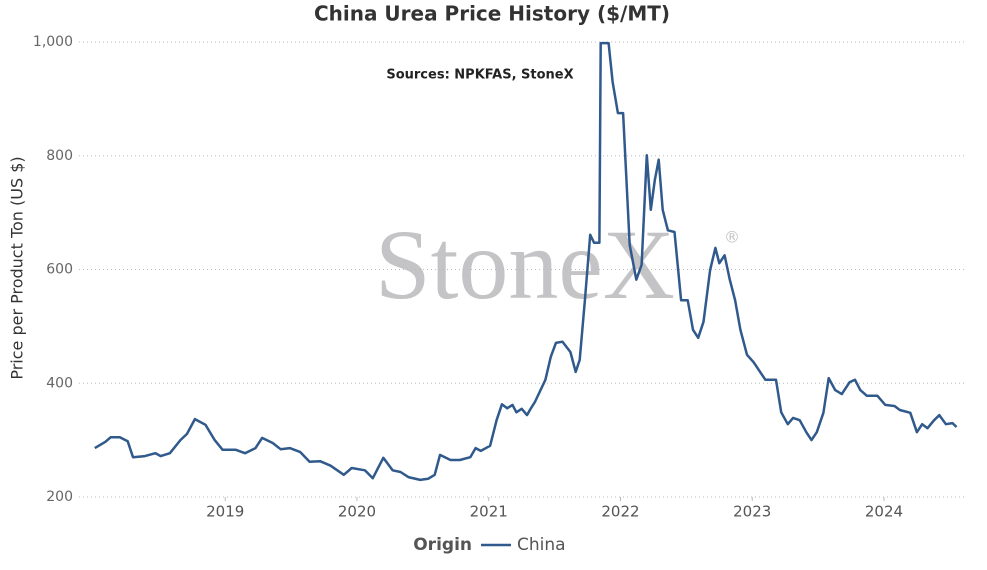  What do you see at coordinates (752, 512) in the screenshot?
I see `x-tick-label: 2023` at bounding box center [752, 512].